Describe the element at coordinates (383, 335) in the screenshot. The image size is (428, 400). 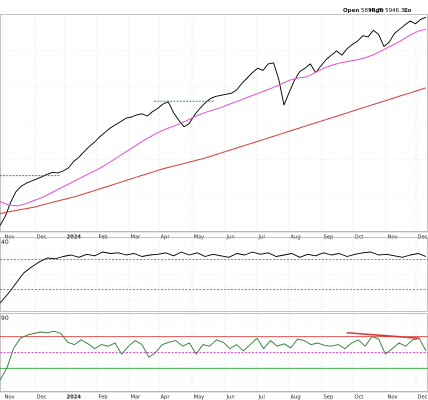
I see `divergence-trendline` at that location.